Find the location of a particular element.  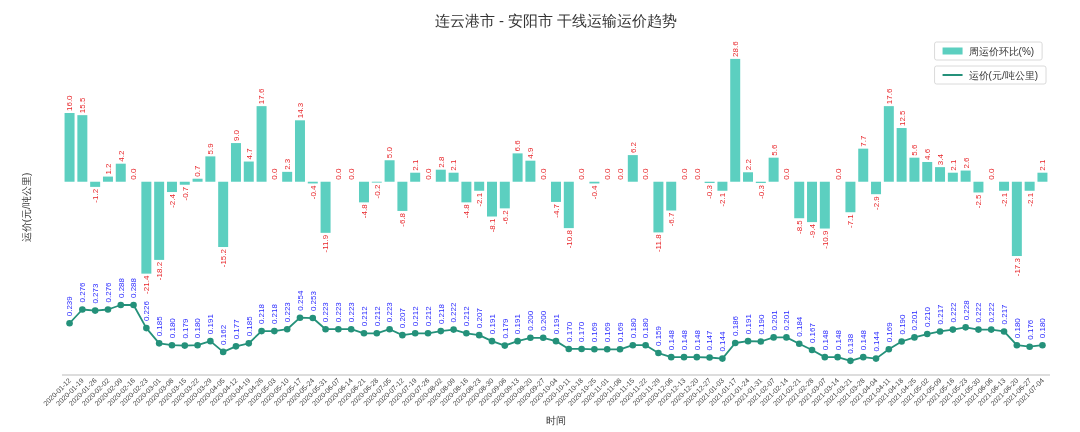

legend-label: 周运价环比(%) is located at coordinates (1001, 51).